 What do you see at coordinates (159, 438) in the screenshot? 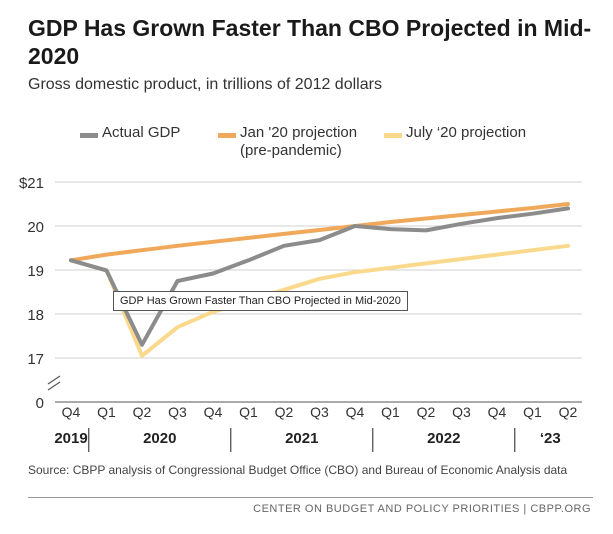
I see `x-year-label: 2020` at bounding box center [159, 438].